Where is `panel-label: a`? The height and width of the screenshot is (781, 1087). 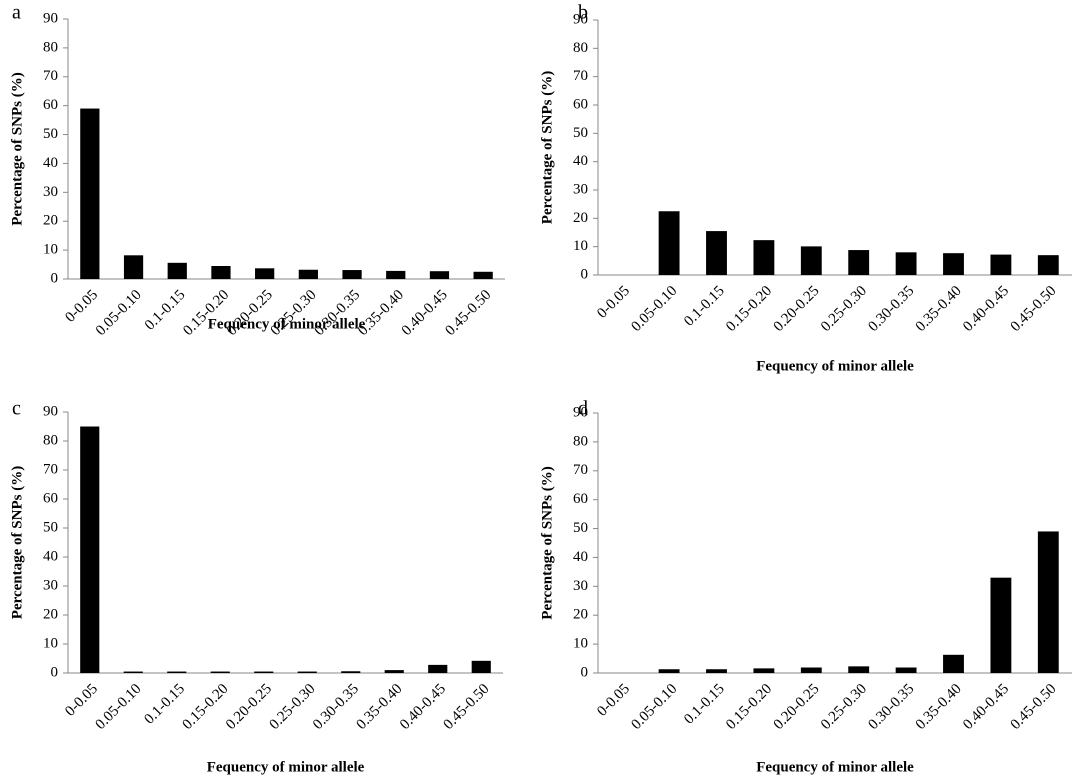 panel-label: a is located at coordinates (16, 13).